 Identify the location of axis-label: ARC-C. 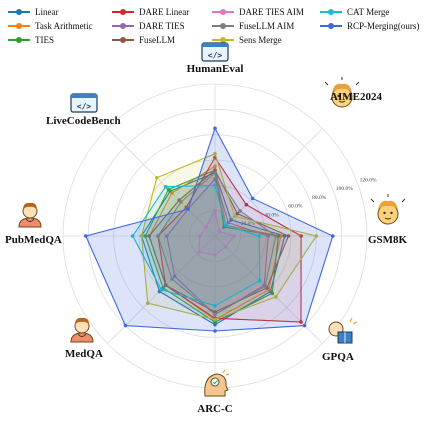
(214, 409).